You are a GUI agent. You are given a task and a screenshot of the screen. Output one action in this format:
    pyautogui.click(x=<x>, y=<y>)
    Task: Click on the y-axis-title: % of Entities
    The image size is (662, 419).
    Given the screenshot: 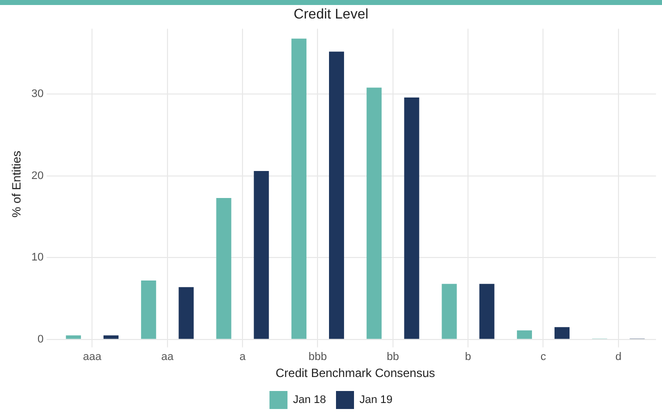 What is the action you would take?
    pyautogui.click(x=17, y=184)
    